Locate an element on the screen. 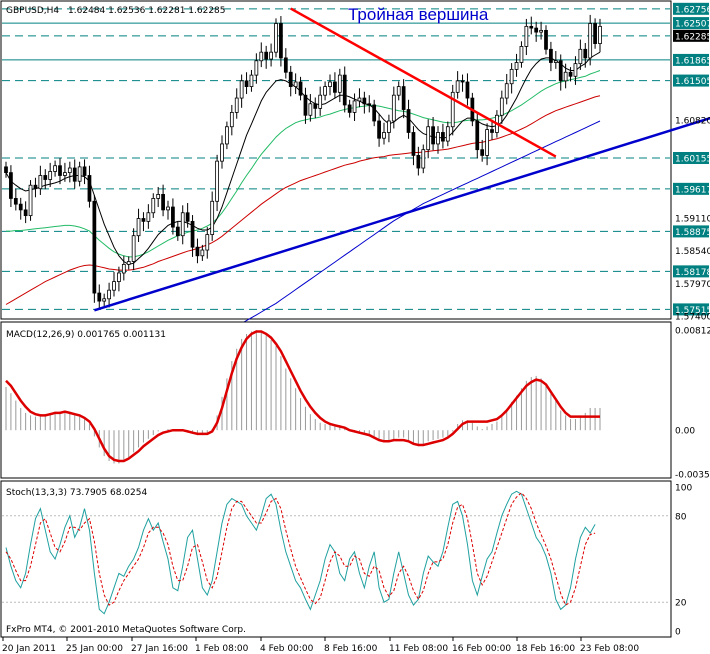 This screenshot has width=710, height=654. current-price-label: 1.62285 is located at coordinates (692, 37).